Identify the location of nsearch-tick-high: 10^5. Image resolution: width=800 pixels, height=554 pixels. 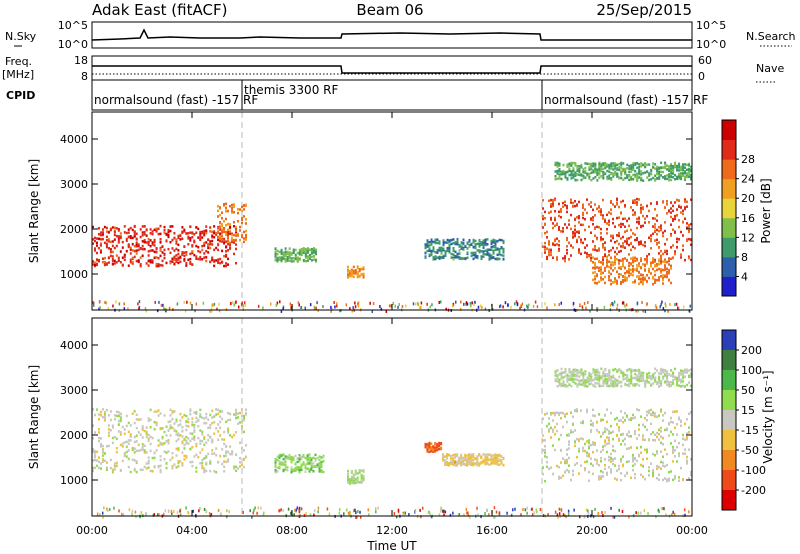
(711, 25).